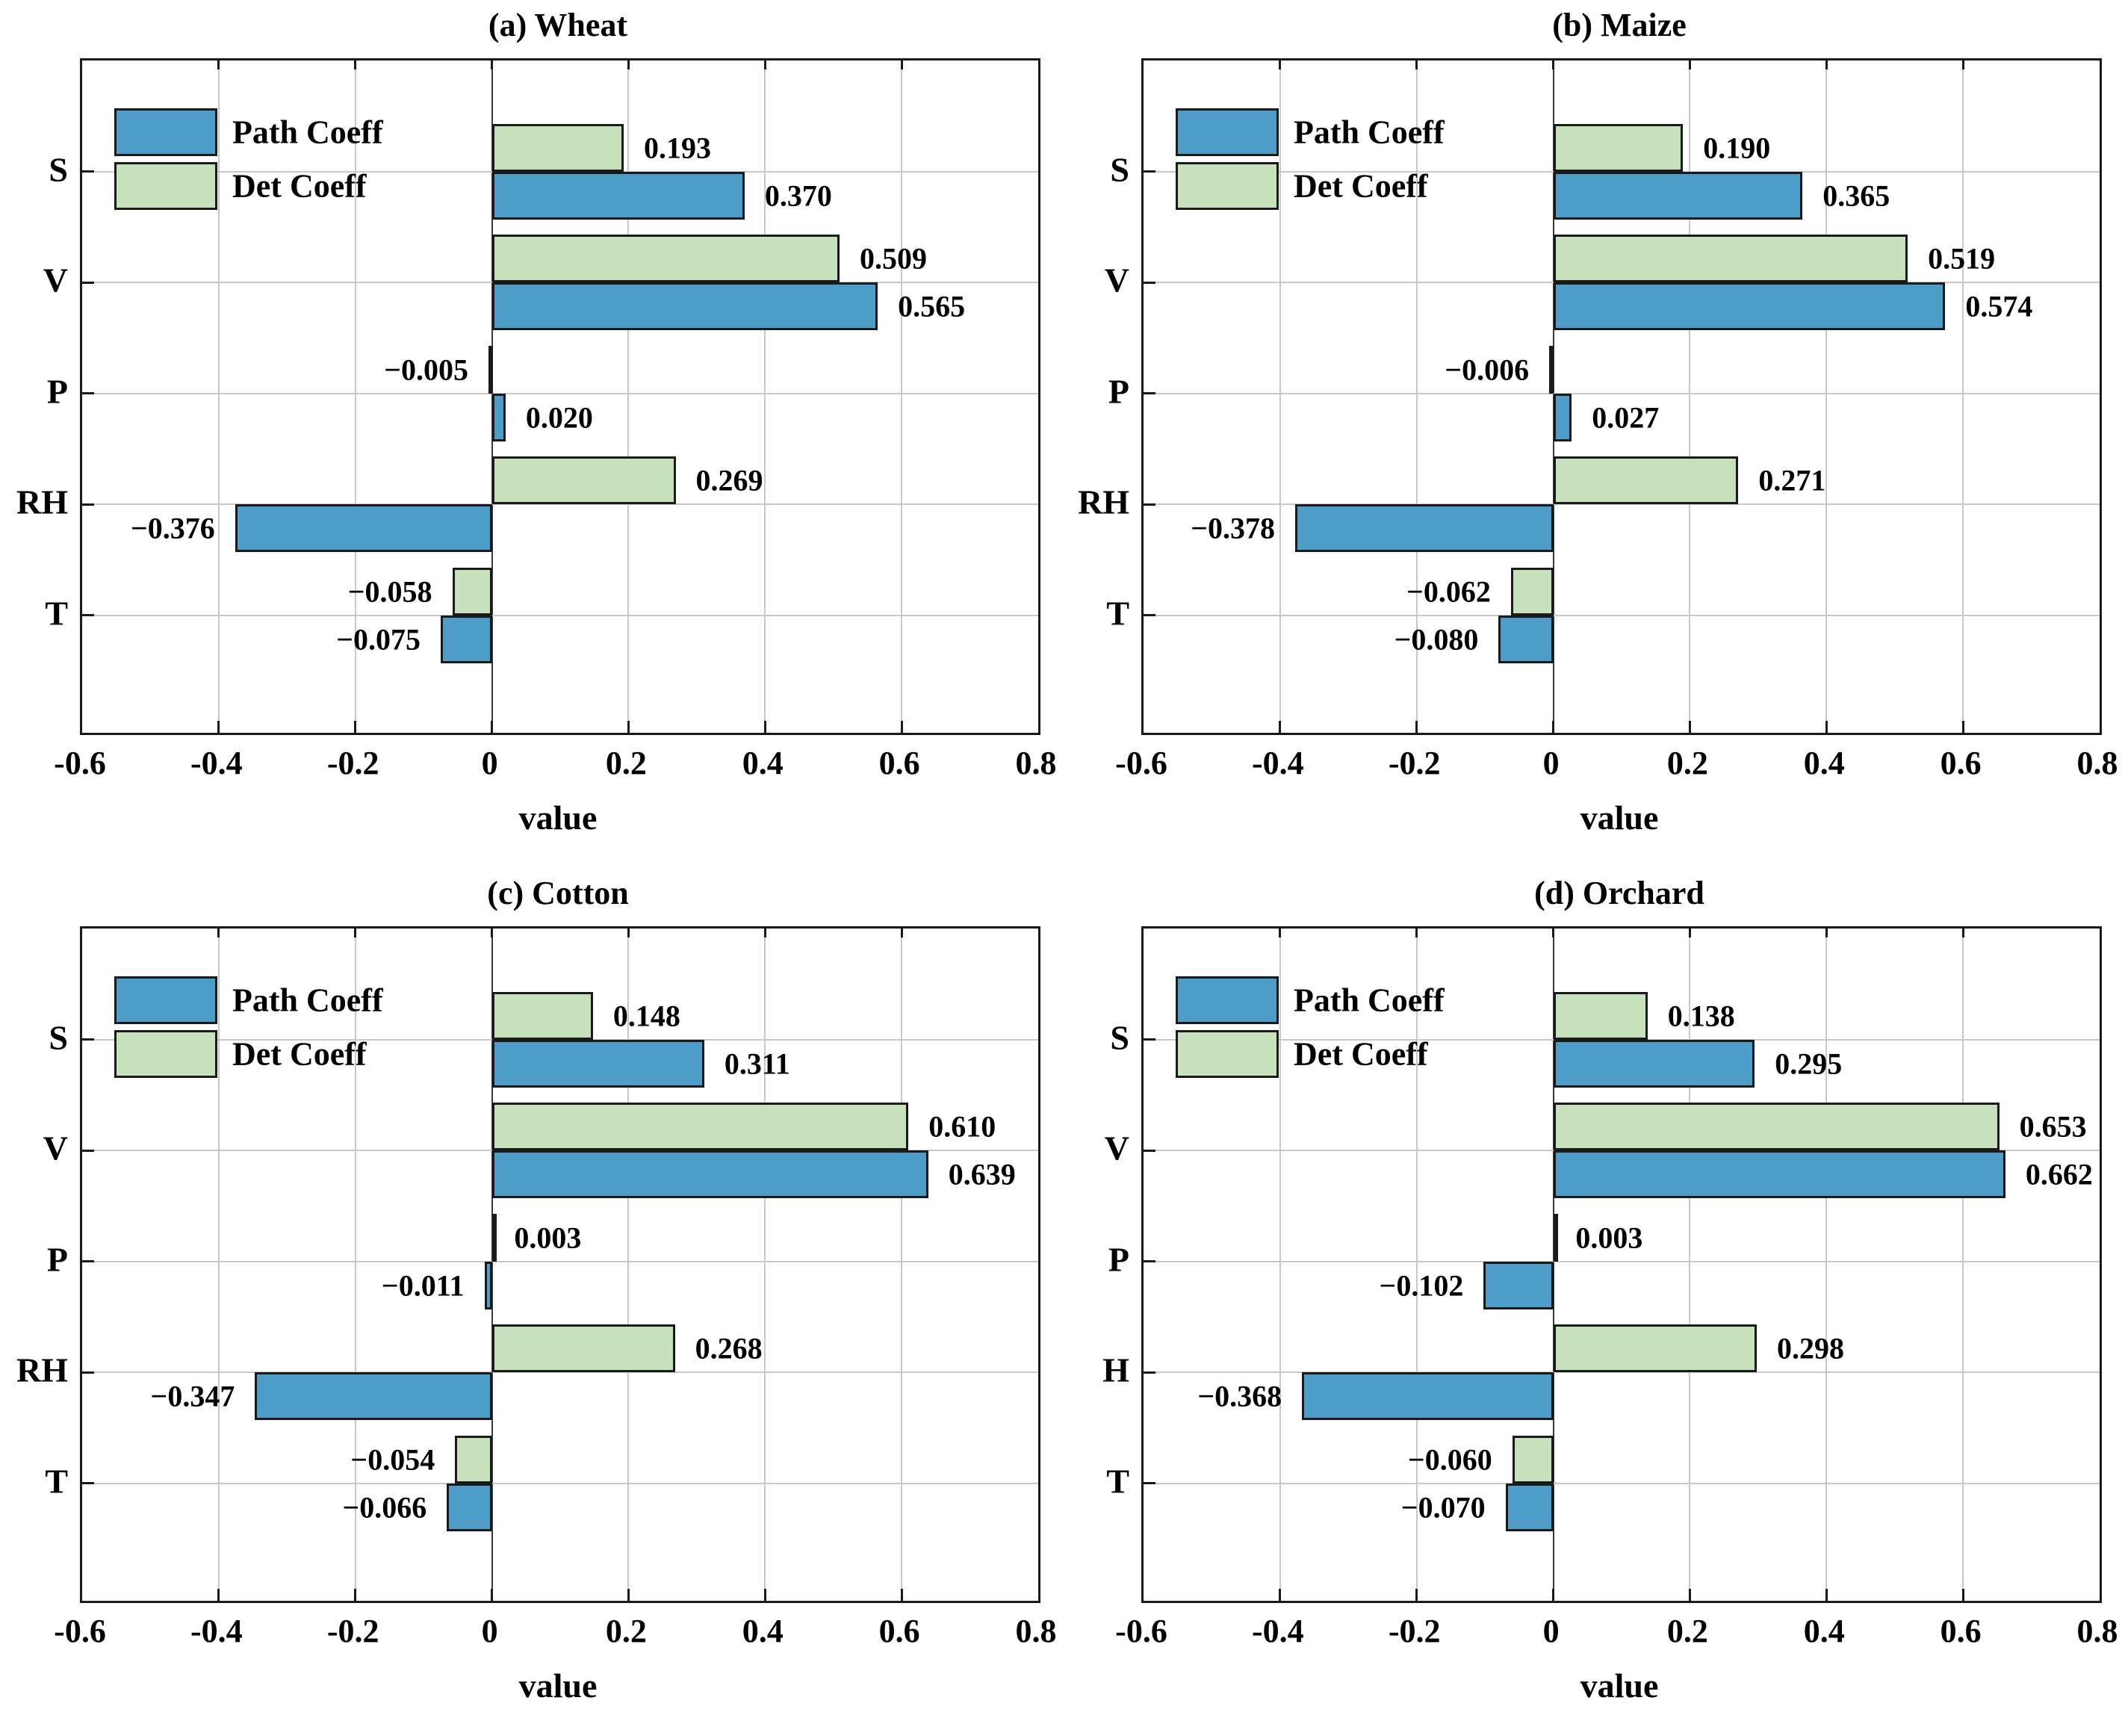 The image size is (2122, 1736). I want to click on bar-value-label: 0.003, so click(548, 1237).